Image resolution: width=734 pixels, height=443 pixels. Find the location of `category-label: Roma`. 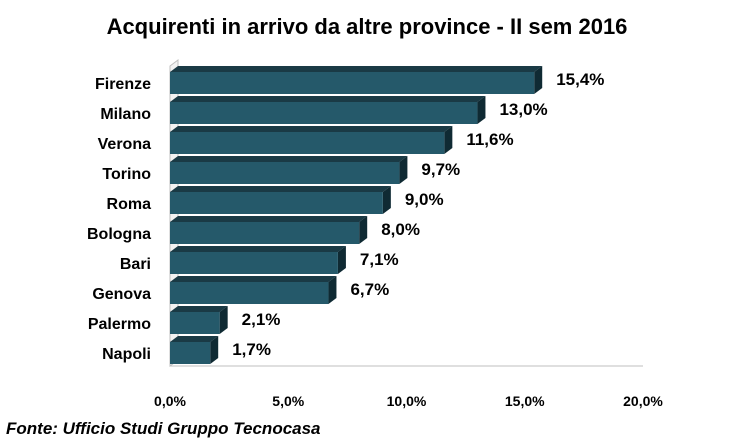

category-label: Roma is located at coordinates (129, 204).